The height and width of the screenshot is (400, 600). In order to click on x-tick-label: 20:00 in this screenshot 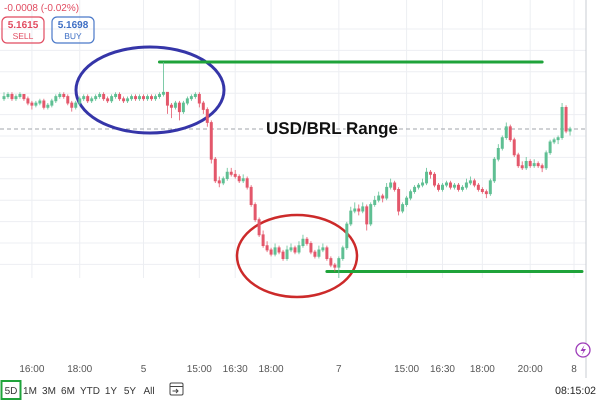, I will do `click(531, 369)`.